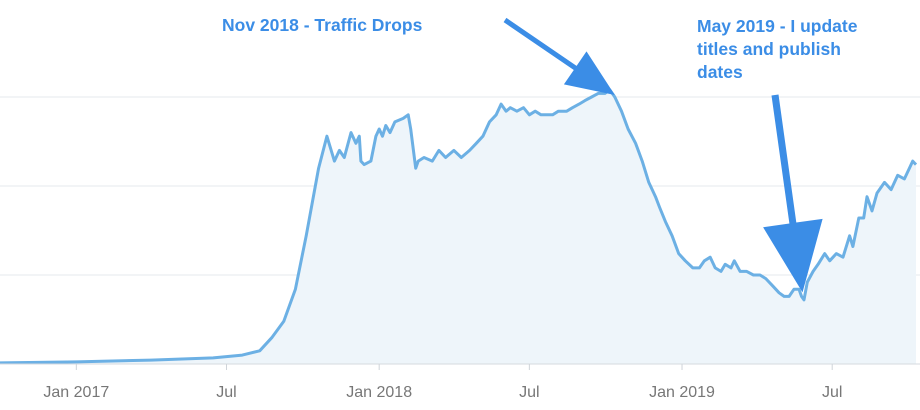  I want to click on x-tick-label-3: Jan 2018, so click(379, 392).